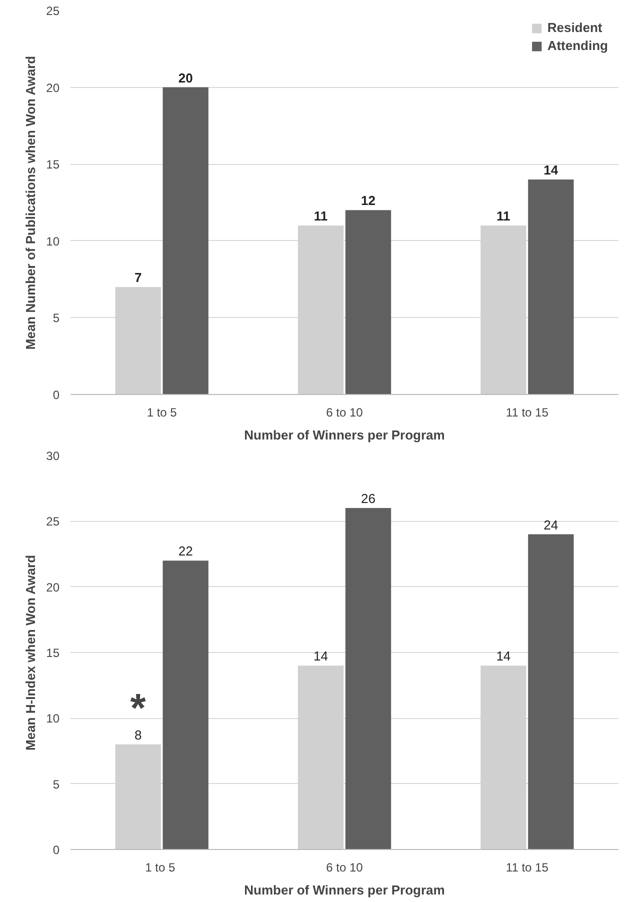 Image resolution: width=638 pixels, height=902 pixels. I want to click on data-label: 24, so click(551, 524).